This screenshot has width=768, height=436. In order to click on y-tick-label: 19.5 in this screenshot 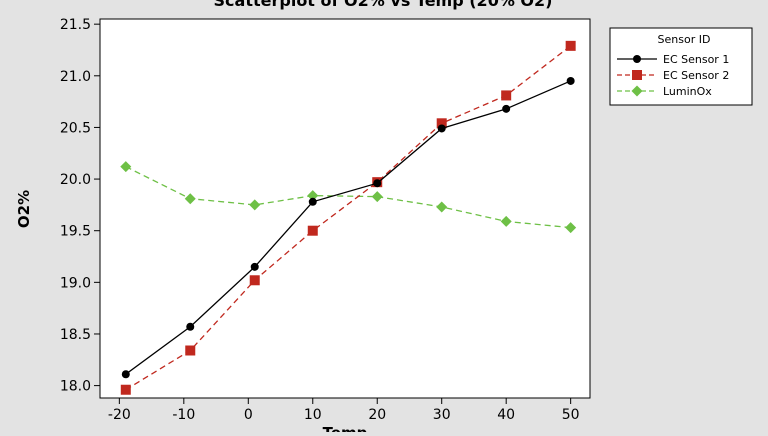, I will do `click(75, 232)`.